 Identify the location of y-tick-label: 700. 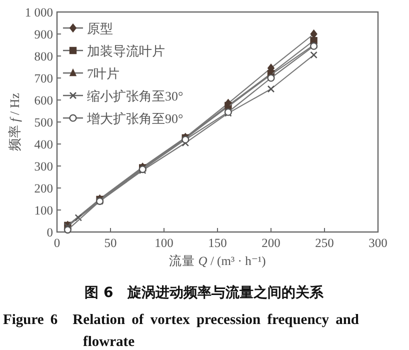
(43, 79).